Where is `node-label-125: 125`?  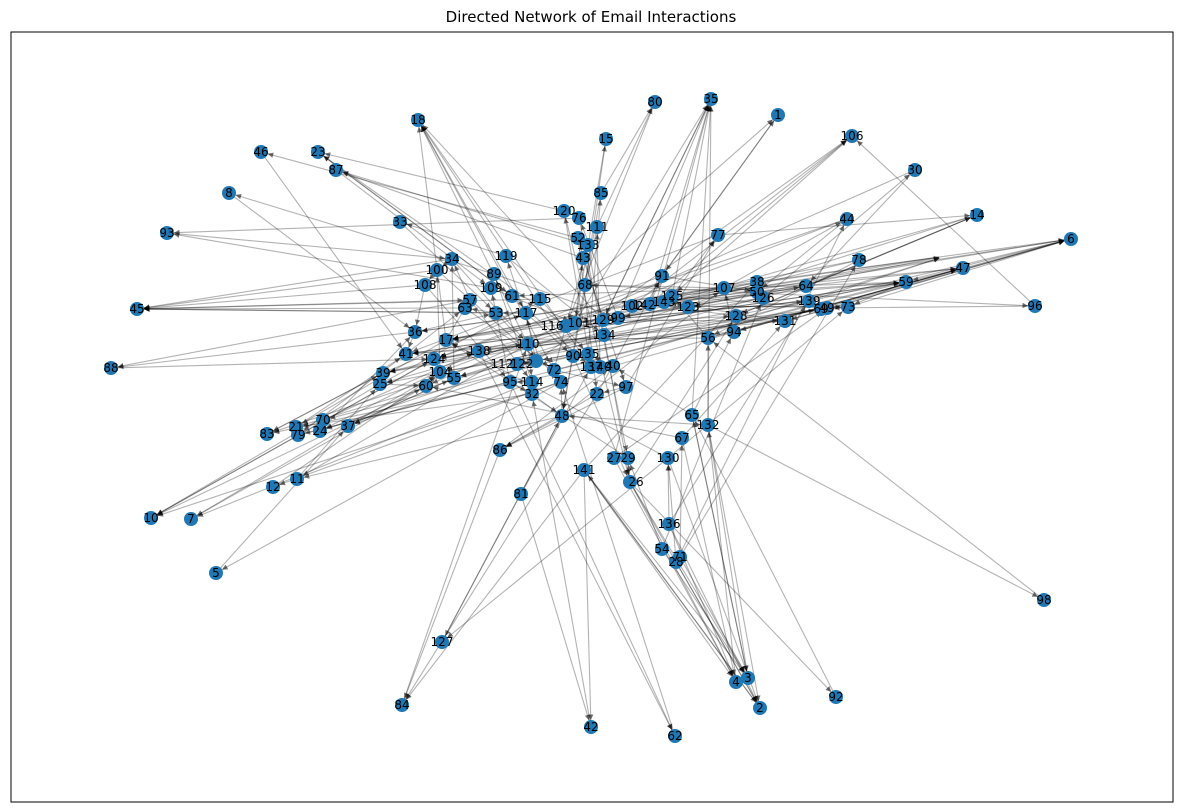
node-label-125: 125 is located at coordinates (672, 296).